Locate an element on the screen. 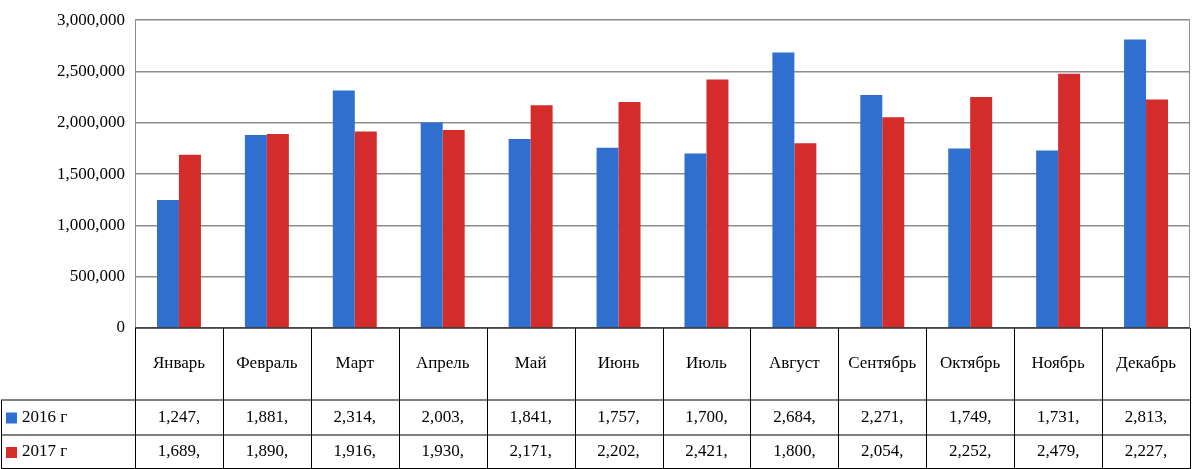  text: 2,227, is located at coordinates (1146, 451).